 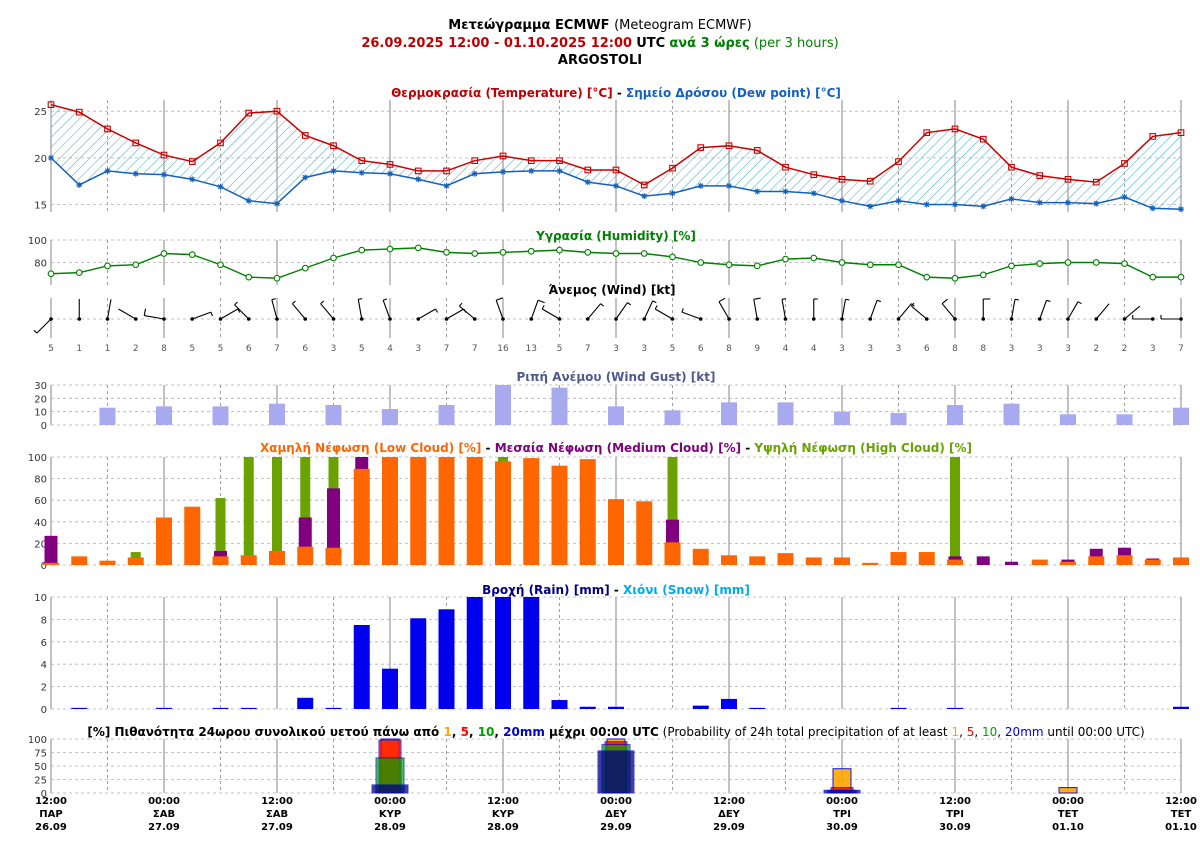 What do you see at coordinates (40, 598) in the screenshot?
I see `y-tick-label: 10` at bounding box center [40, 598].